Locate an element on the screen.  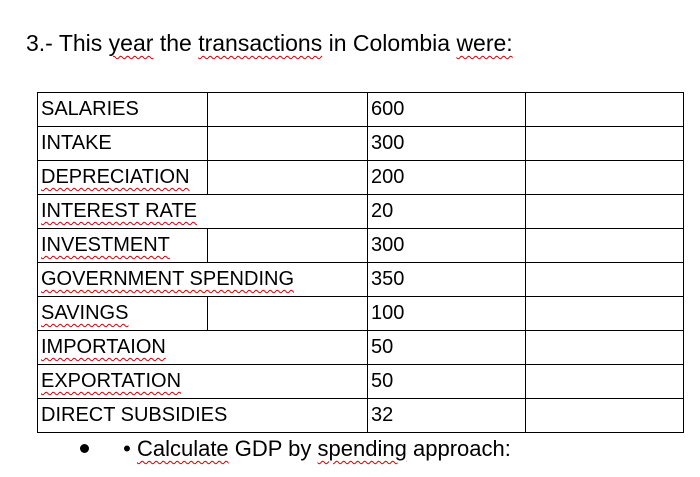
row-label: SALARIES is located at coordinates (122, 109).